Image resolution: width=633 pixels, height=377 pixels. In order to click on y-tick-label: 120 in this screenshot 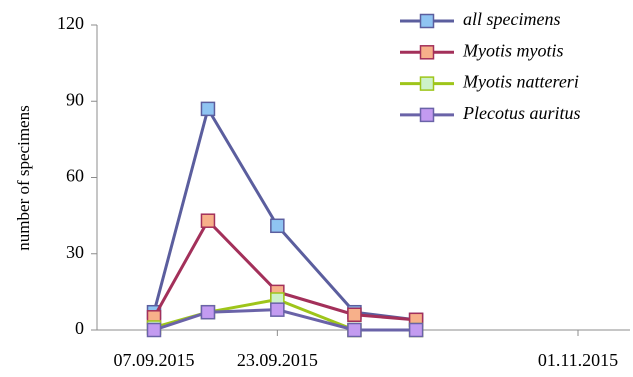, I will do `click(70, 23)`.